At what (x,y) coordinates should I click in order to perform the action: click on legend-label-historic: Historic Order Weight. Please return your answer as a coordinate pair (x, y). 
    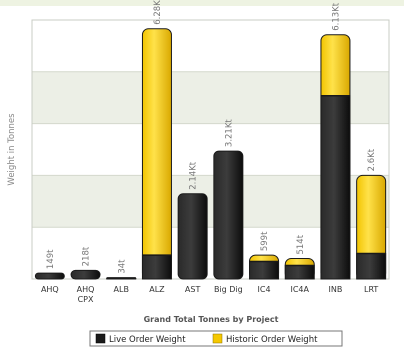
    Looking at the image, I should click on (272, 340).